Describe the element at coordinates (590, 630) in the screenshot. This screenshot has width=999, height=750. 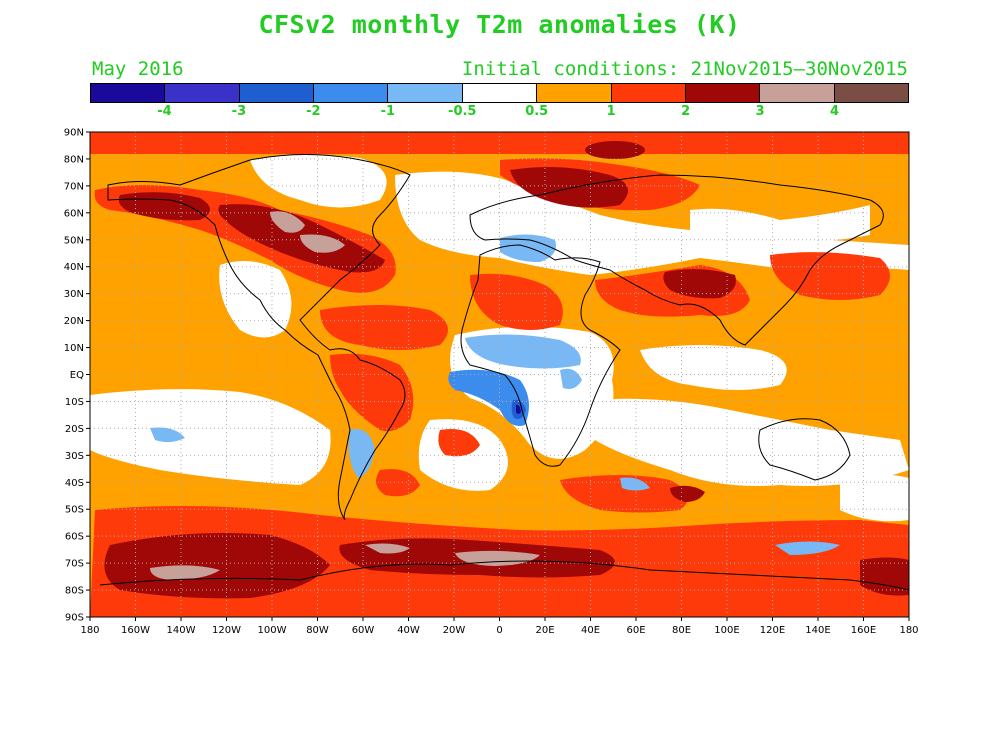
I see `lon-label: 40E` at that location.